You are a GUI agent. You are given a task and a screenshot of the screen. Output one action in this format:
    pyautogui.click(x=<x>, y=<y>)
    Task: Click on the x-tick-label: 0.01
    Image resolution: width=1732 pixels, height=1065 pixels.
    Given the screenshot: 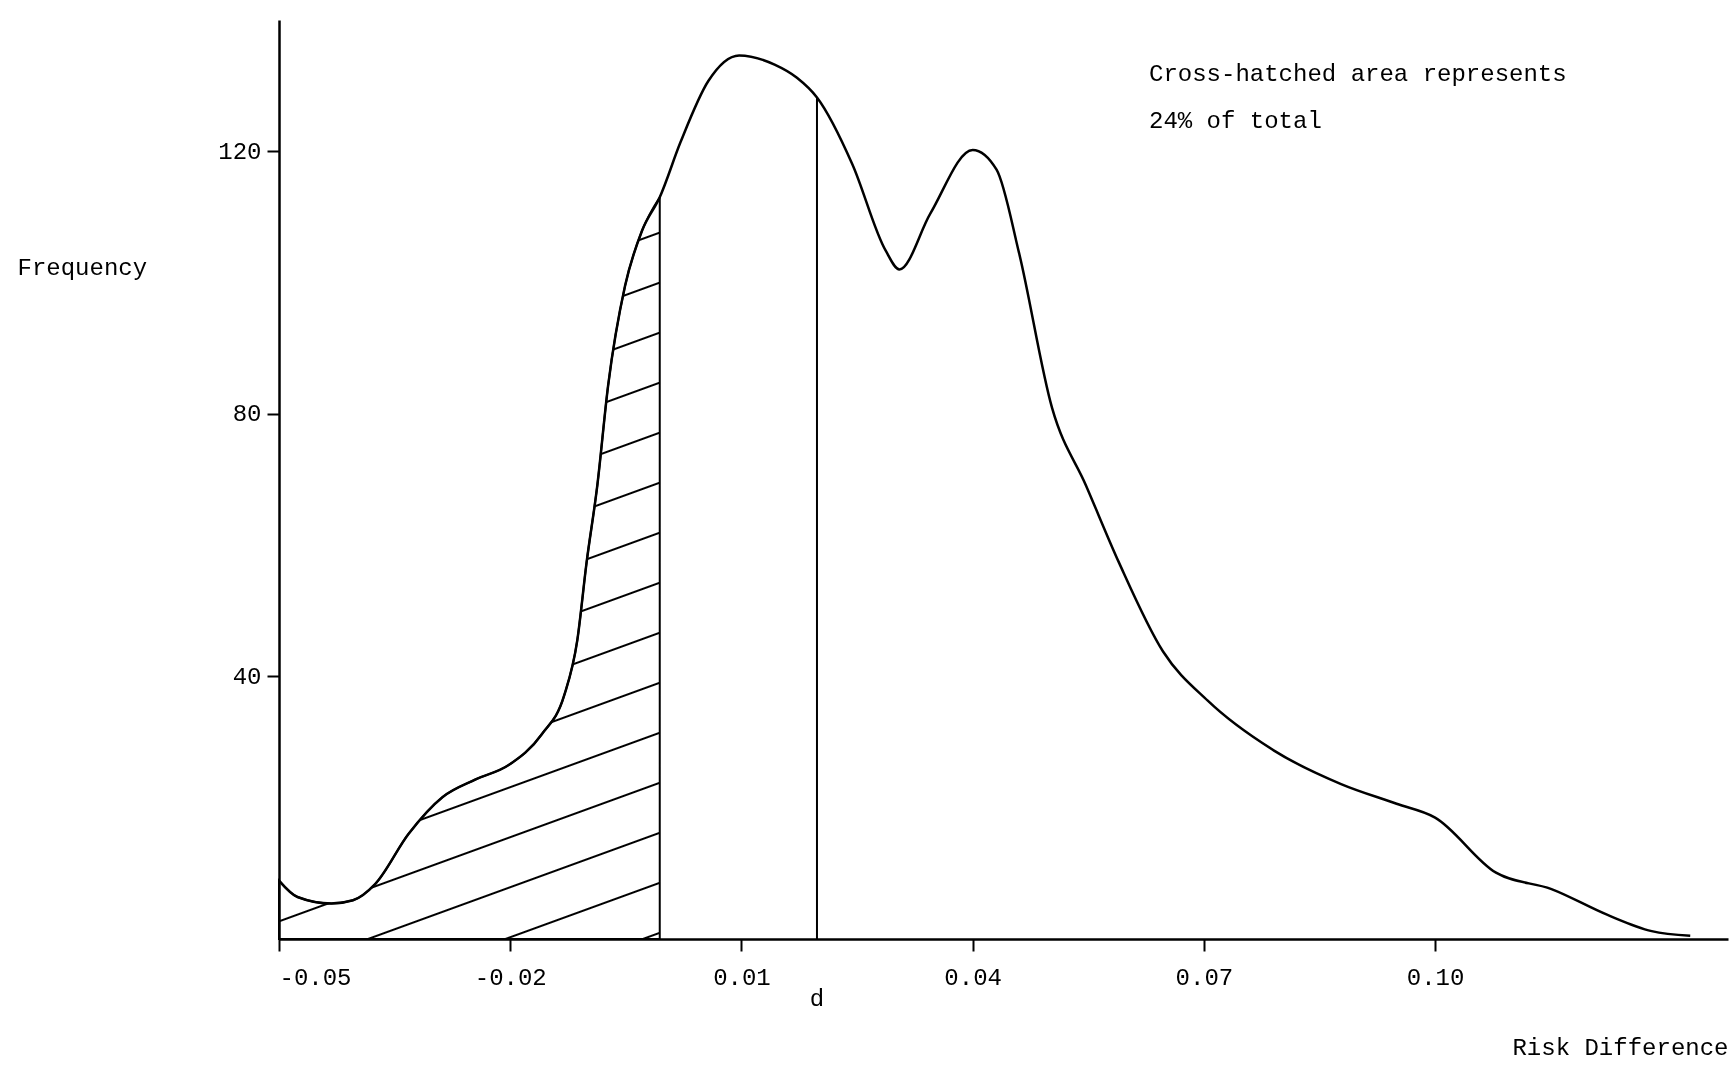 What is the action you would take?
    pyautogui.click(x=742, y=978)
    